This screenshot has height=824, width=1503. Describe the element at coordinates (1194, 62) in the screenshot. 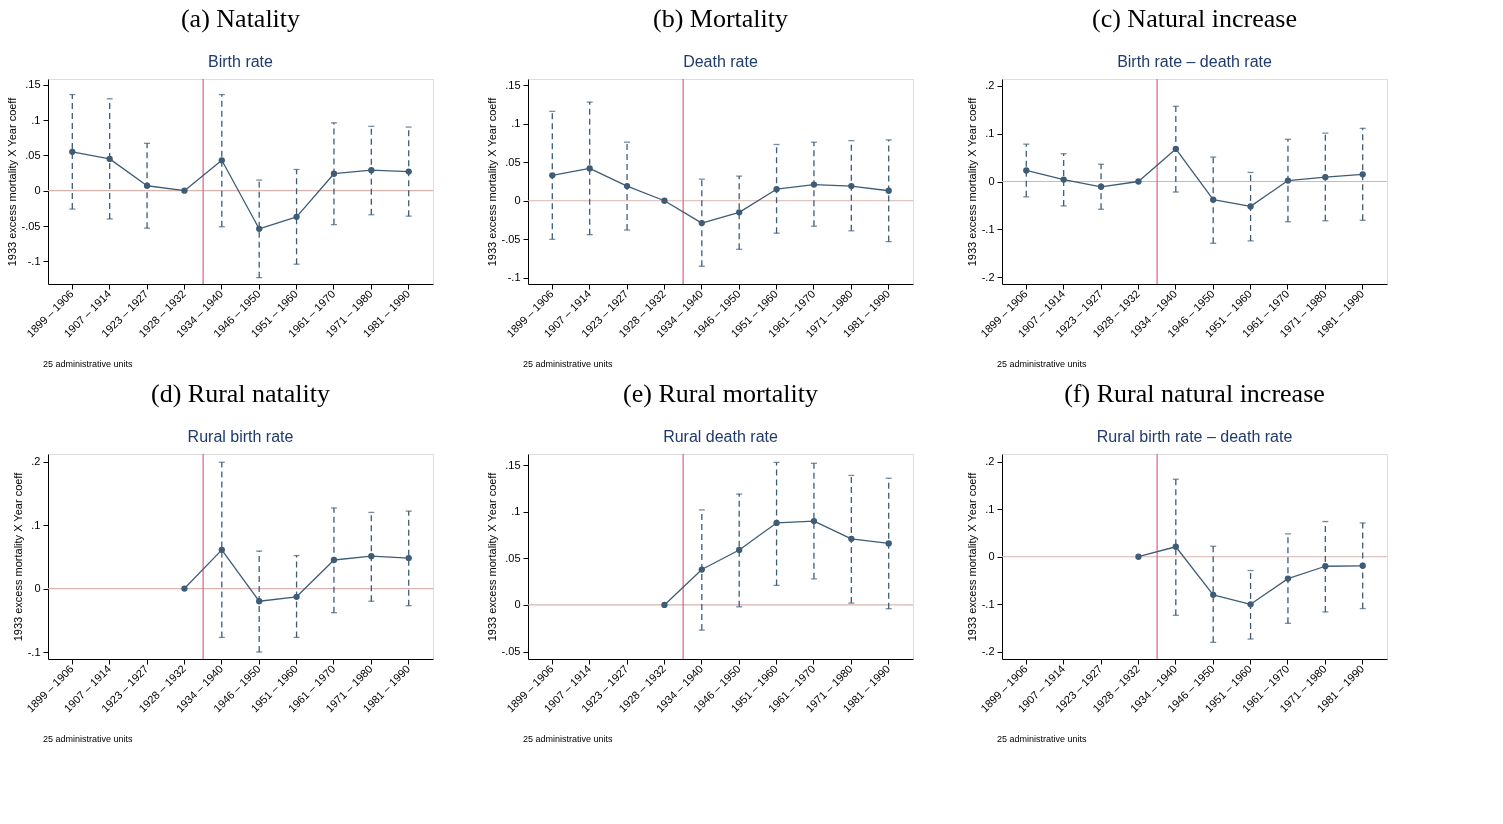

I see `chart-subtitle: Birth rate – death rate` at that location.